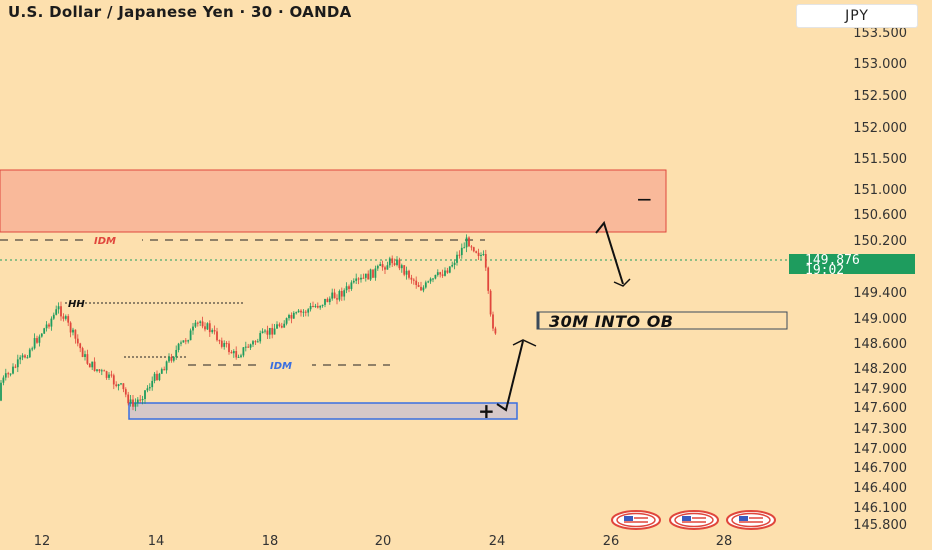  I want to click on time-axis: 12 14 18 20 24 26 28, so click(383, 541).